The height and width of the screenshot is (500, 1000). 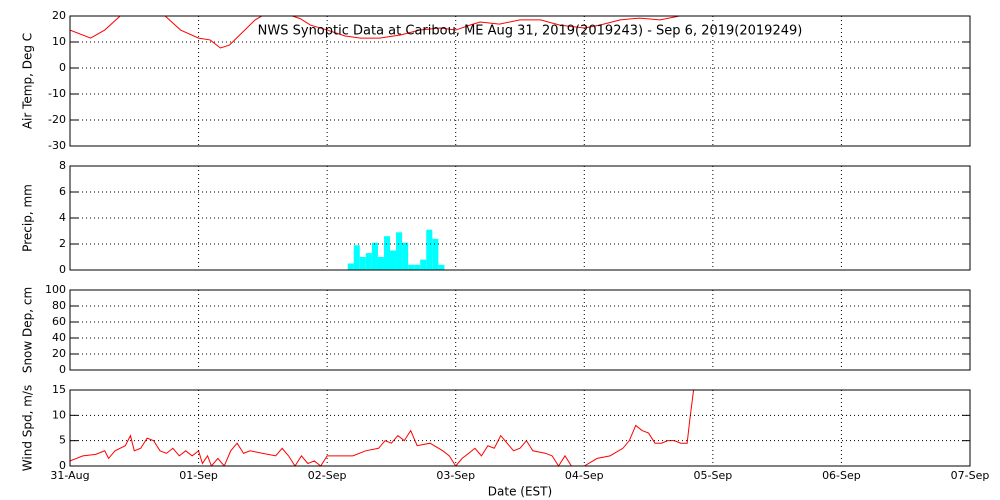 I want to click on y-tick-label: -20, so click(x=57, y=119).